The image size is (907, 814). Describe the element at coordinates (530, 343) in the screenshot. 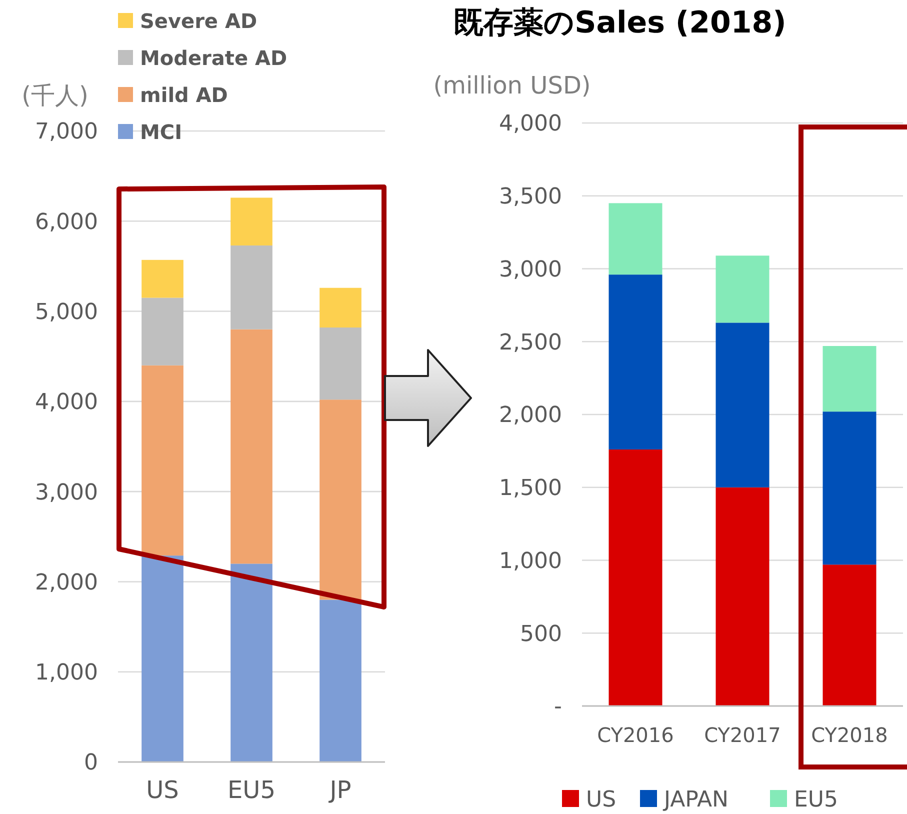

I see `y-tick-label: 2,500` at that location.